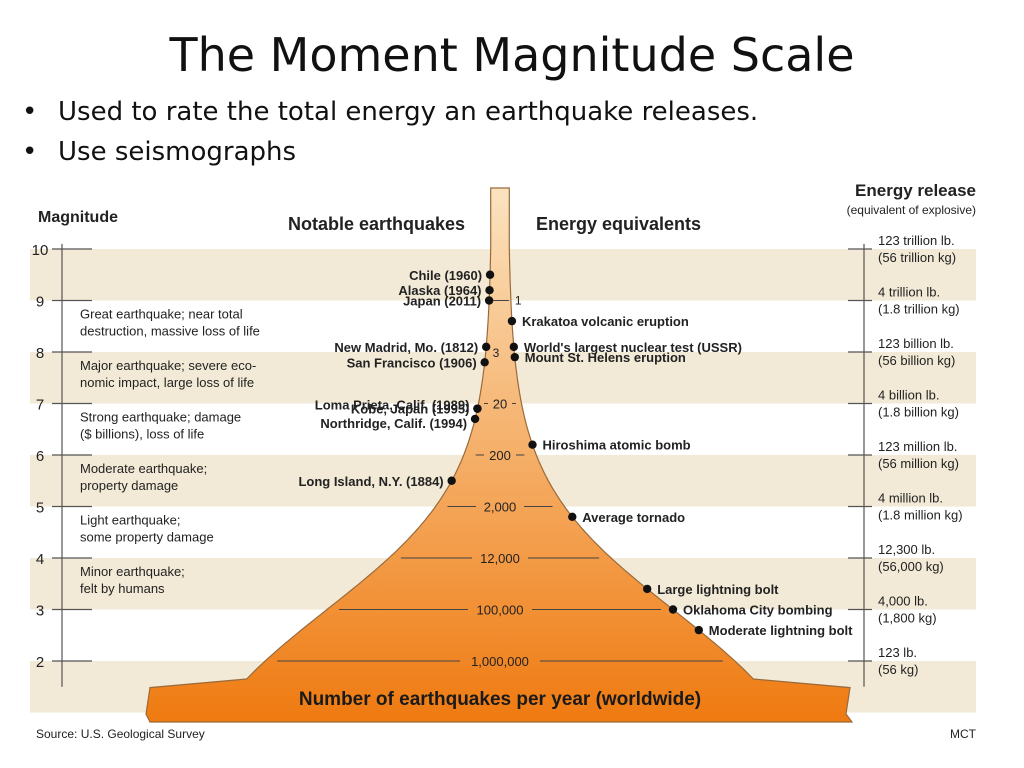 The width and height of the screenshot is (1024, 768). I want to click on notable-earthquake-label: Long Island, N.Y. (1884), so click(370, 481).